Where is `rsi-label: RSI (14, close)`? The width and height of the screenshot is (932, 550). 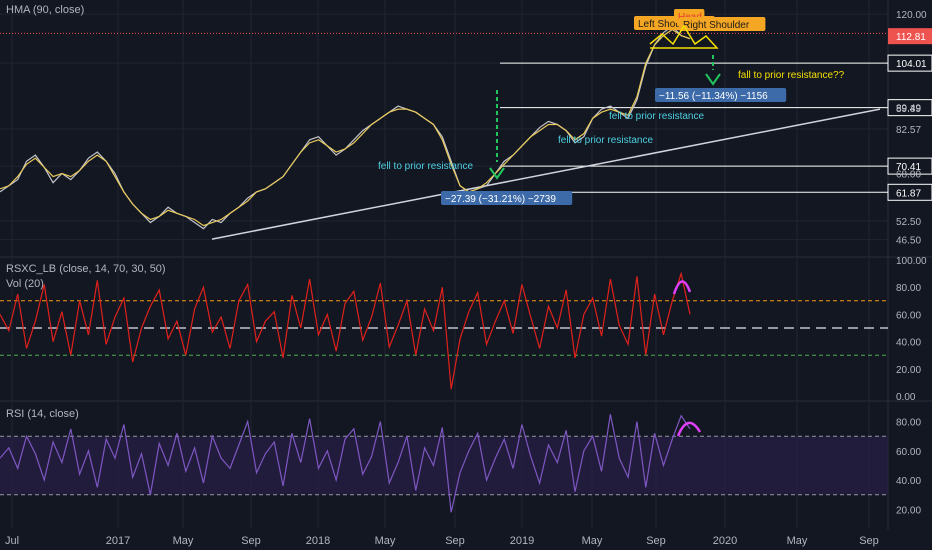
rsi-label: RSI (14, close) is located at coordinates (42, 414).